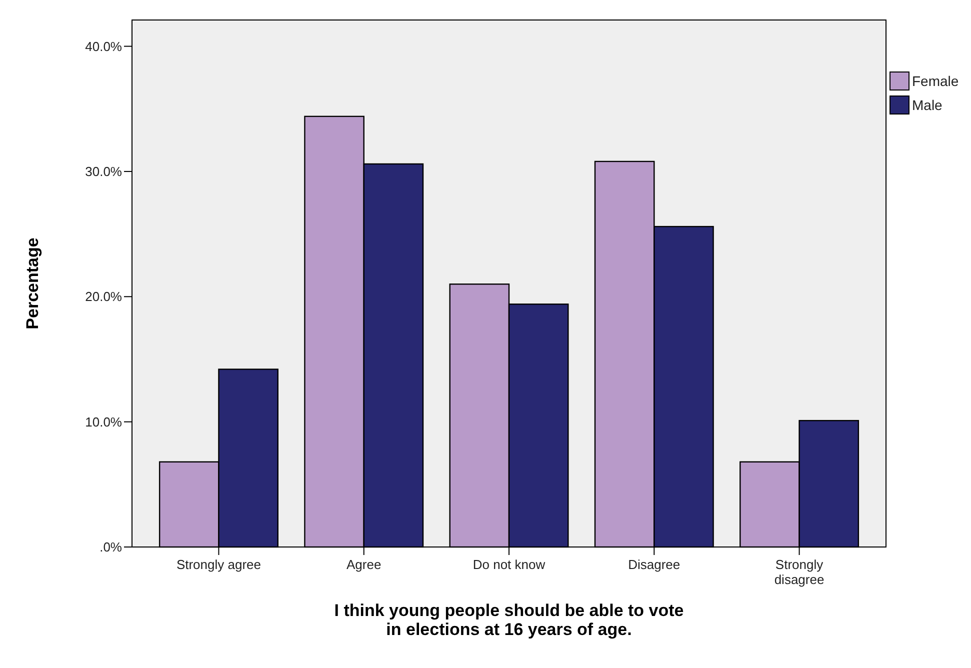 This screenshot has width=971, height=668. I want to click on y-tick-label: 40.0%, so click(103, 46).